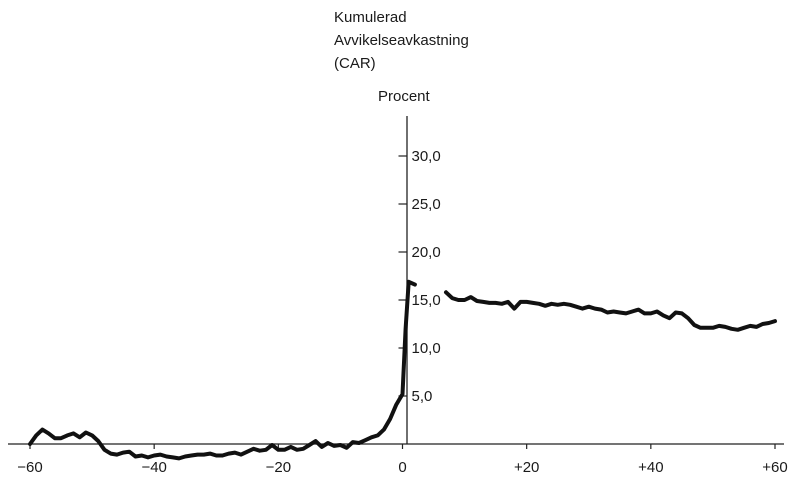  What do you see at coordinates (419, 276) in the screenshot?
I see `y-axis-ticks: 5,0 10,0 15,0 20,0 25,0 30,0` at bounding box center [419, 276].